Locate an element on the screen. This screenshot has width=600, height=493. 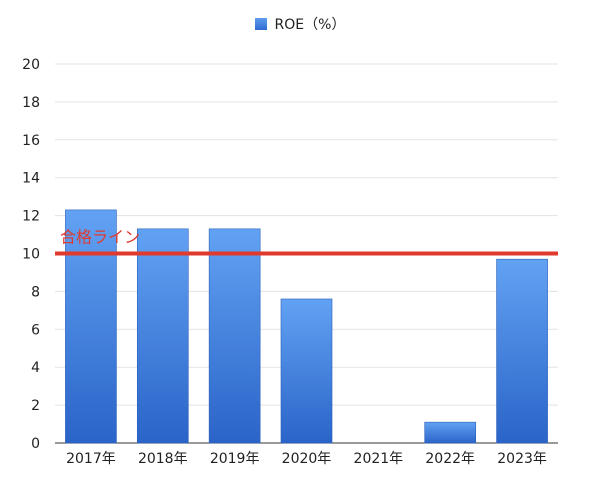
y-tick-label: 18 is located at coordinates (31, 103).